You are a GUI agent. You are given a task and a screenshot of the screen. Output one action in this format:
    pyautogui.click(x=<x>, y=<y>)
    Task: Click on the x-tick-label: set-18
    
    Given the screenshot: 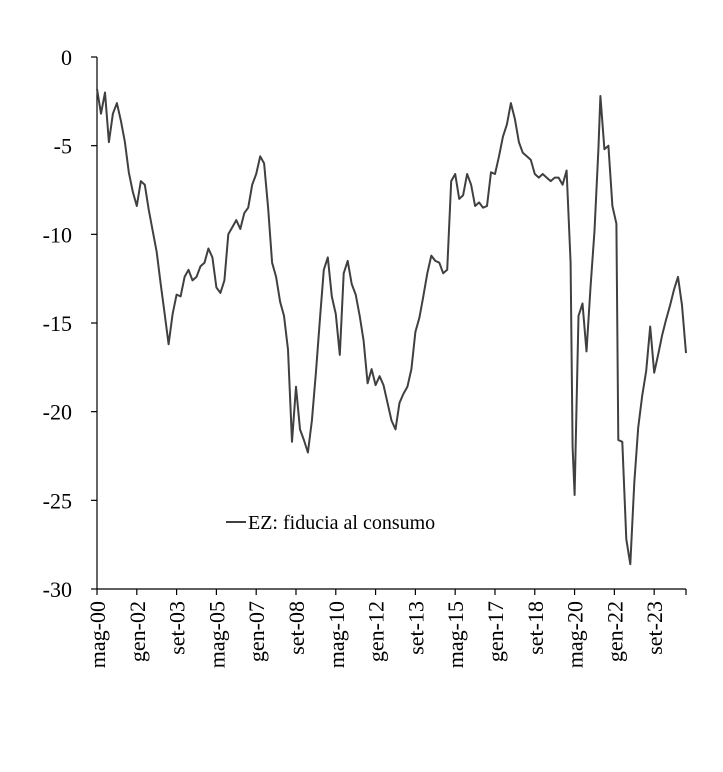 What is the action you would take?
    pyautogui.click(x=535, y=628)
    